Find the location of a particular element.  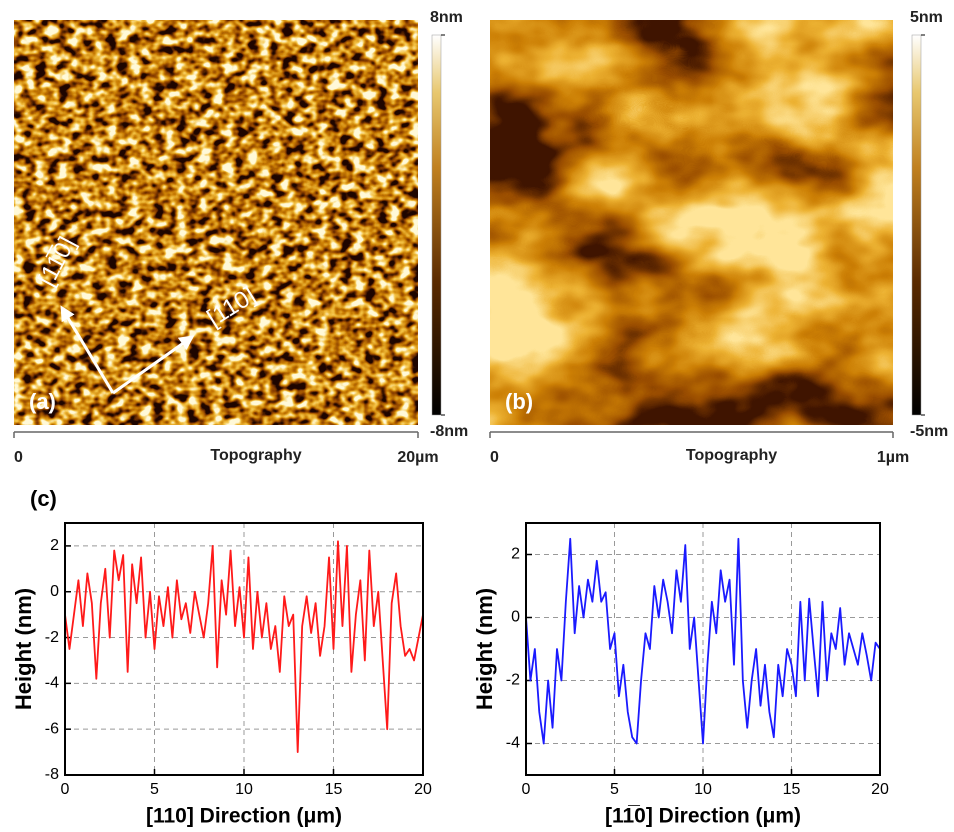

x-axis-title: [110] Direction (μm) is located at coordinates (244, 816).